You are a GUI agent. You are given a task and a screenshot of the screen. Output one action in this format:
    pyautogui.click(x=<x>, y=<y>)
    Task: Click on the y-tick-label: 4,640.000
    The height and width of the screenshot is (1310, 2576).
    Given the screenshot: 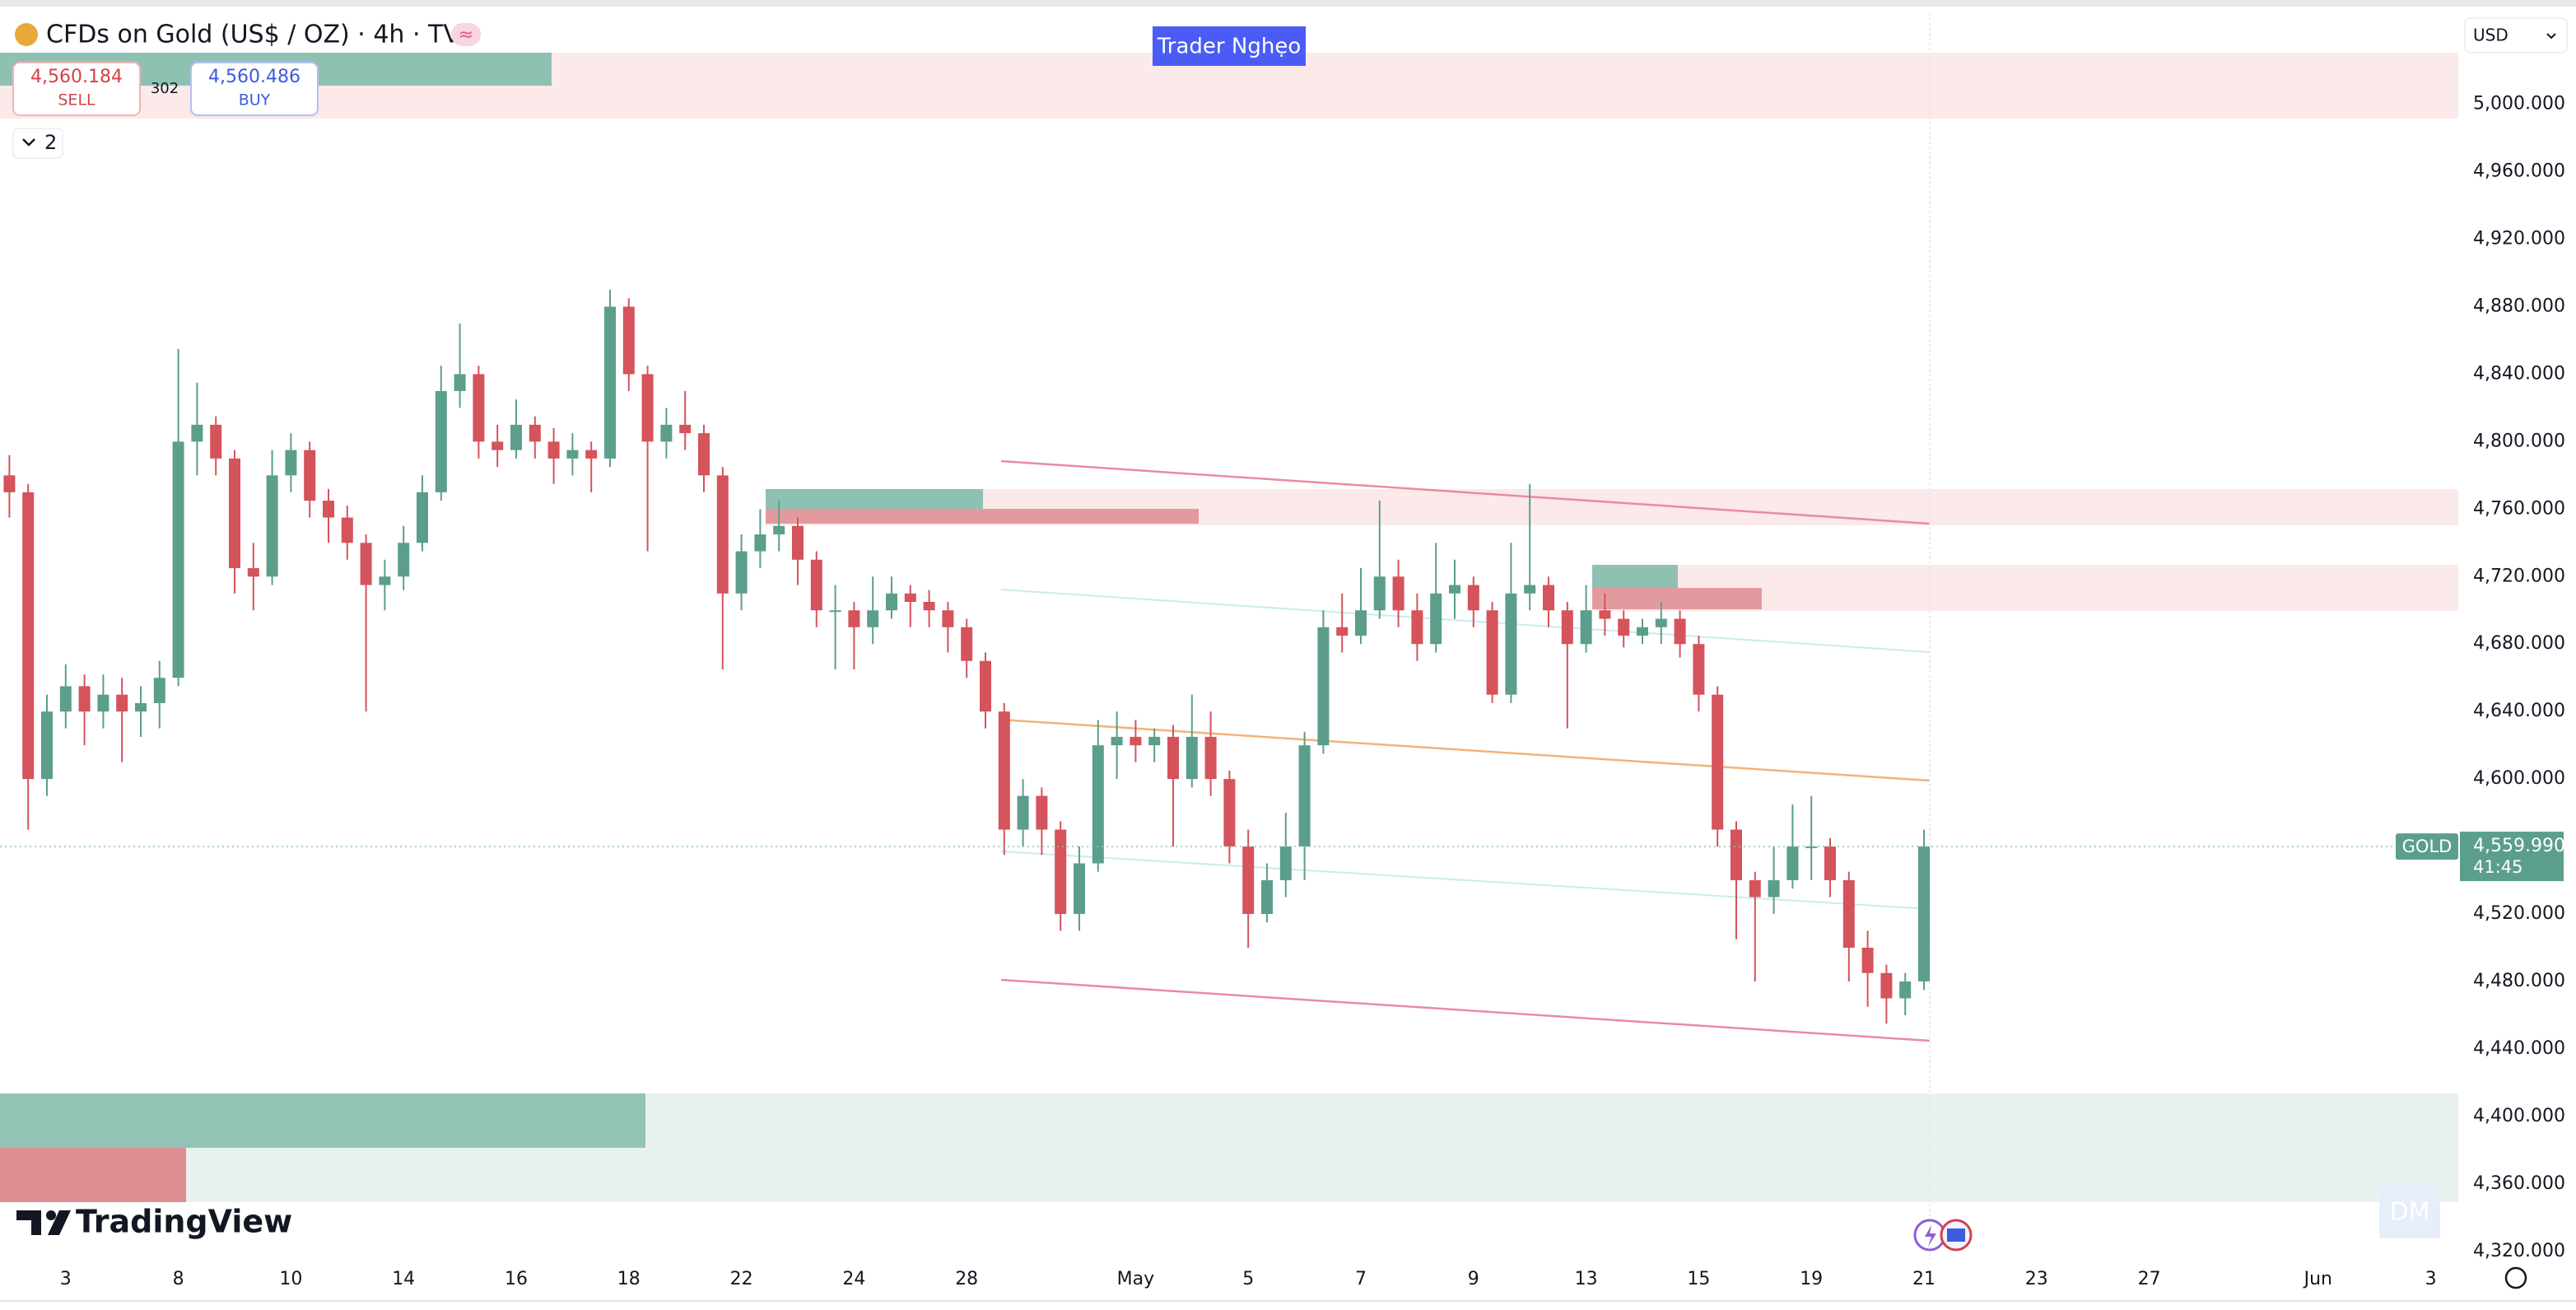 What is the action you would take?
    pyautogui.click(x=2519, y=711)
    